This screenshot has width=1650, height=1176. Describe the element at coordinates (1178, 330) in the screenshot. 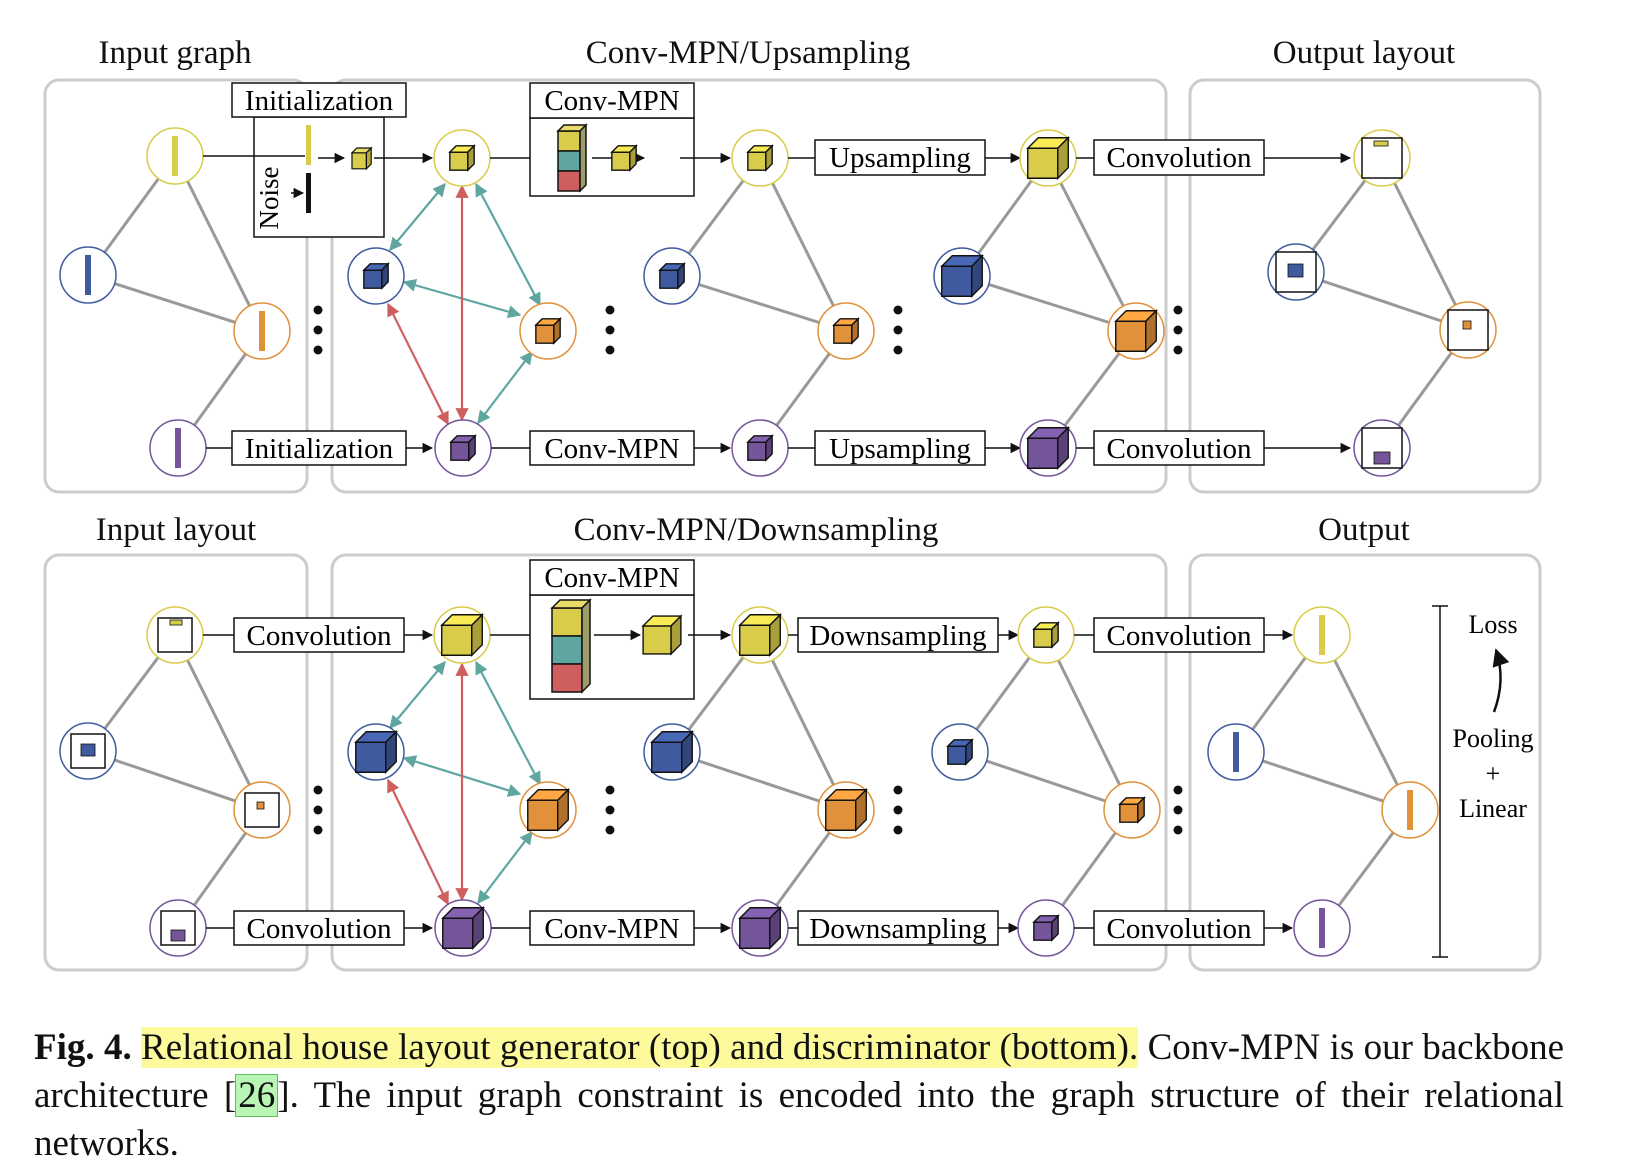

I see `top-graph-3-ellipsis` at that location.